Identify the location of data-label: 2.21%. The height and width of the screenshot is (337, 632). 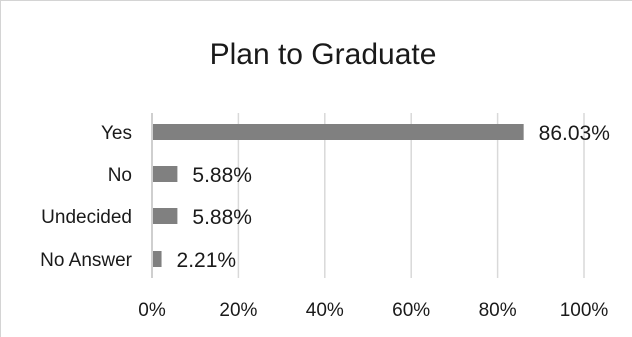
(207, 260).